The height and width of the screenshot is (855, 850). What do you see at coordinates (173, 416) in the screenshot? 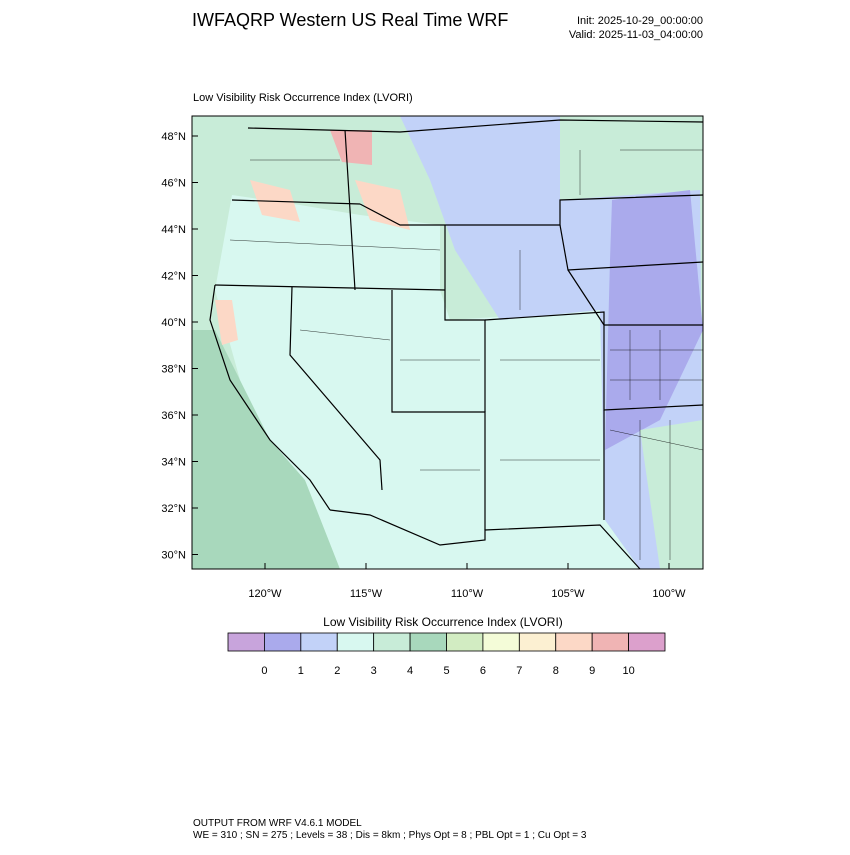
I see `lat-tick-label: 36°N` at bounding box center [173, 416].